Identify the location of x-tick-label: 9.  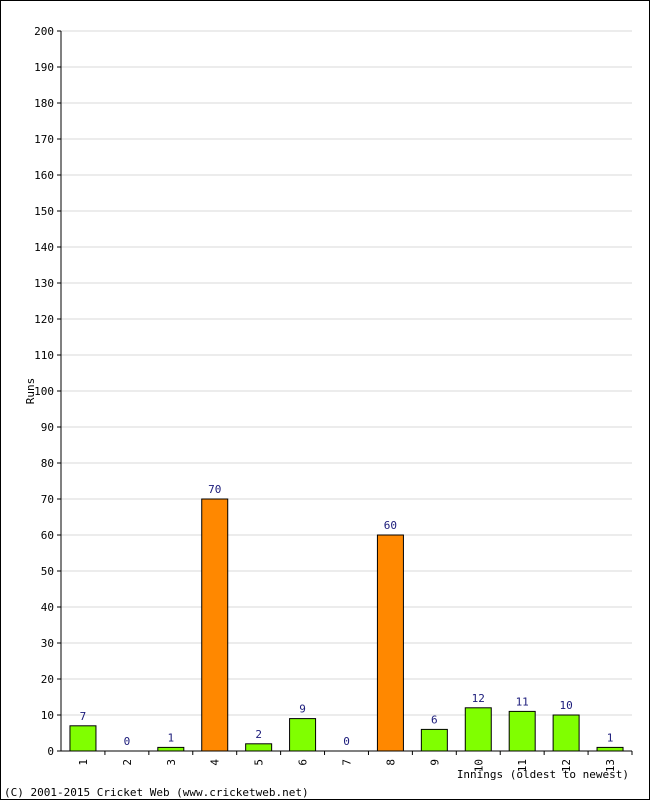
(434, 762).